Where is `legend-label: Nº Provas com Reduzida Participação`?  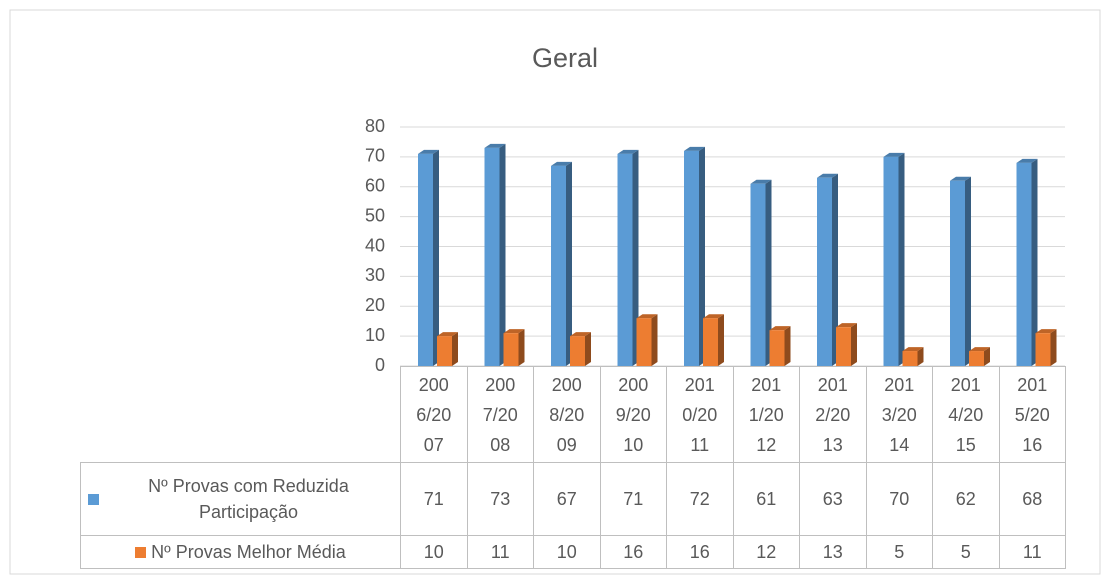
legend-label: Nº Provas com Reduzida Participação is located at coordinates (248, 499).